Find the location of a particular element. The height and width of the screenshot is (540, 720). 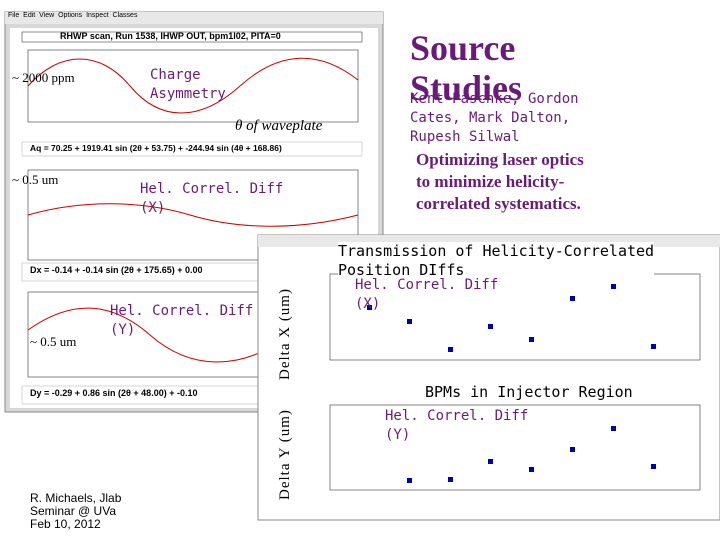

label-line: Charge is located at coordinates (175, 75).